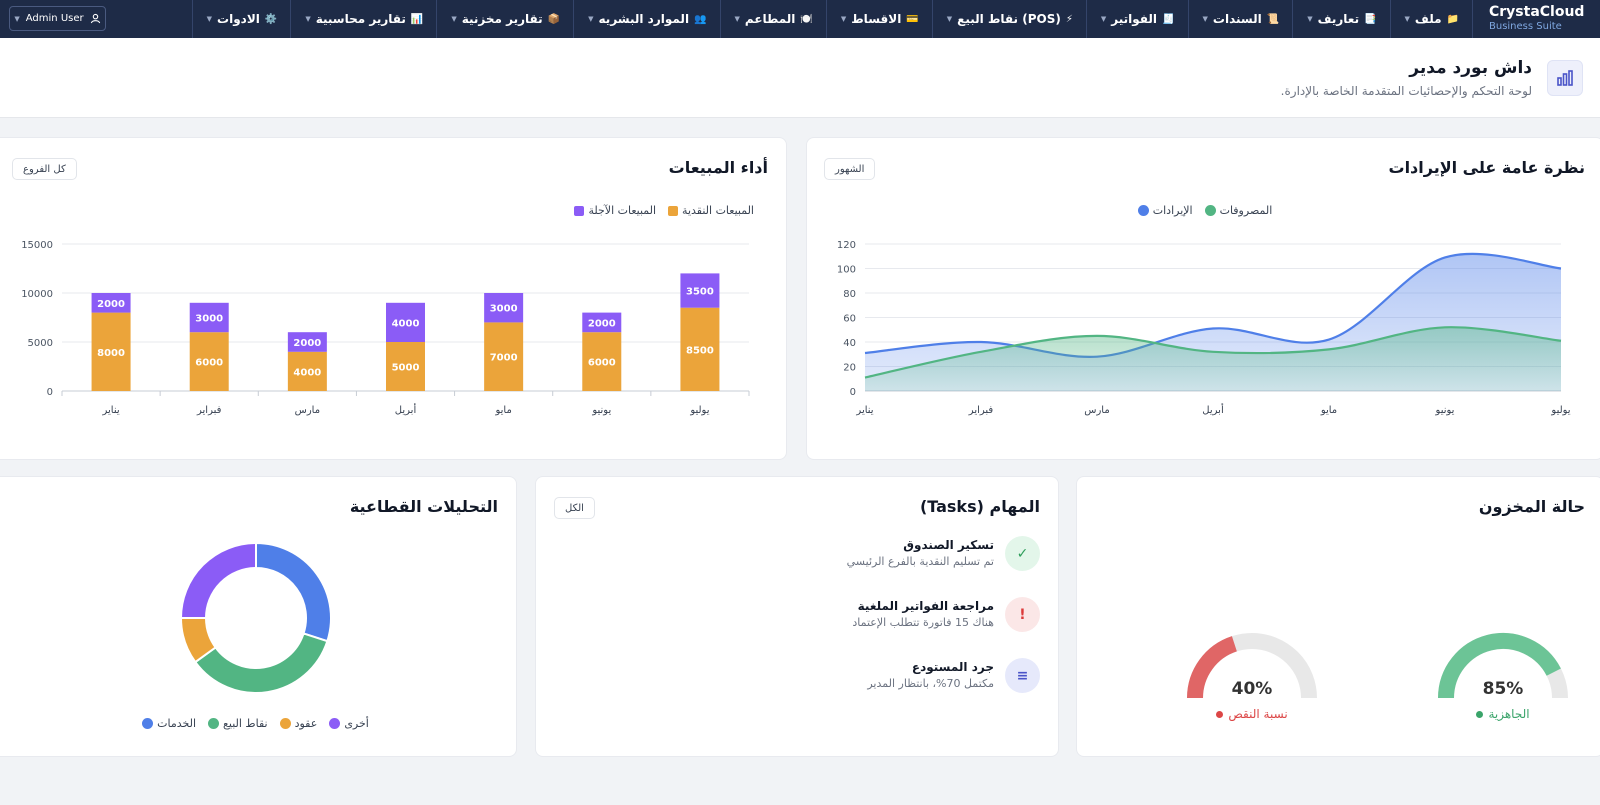  Describe the element at coordinates (307, 410) in the screenshot. I see `x-tick-label: مارس` at that location.